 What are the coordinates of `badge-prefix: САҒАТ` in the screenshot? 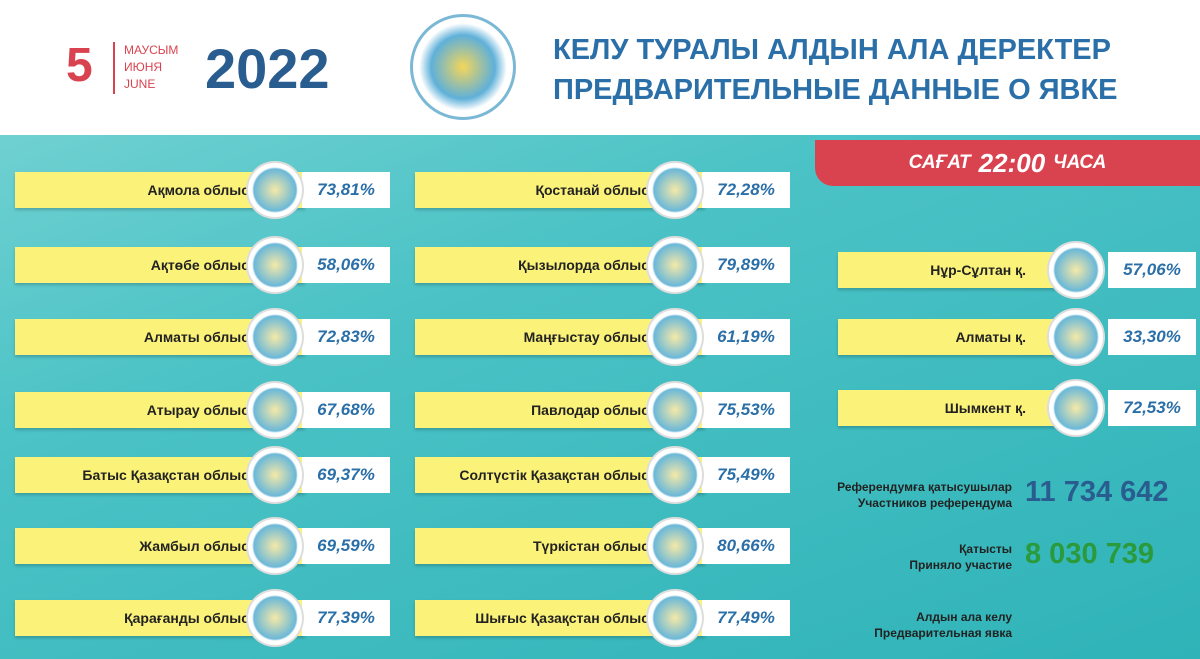 It's located at (939, 162).